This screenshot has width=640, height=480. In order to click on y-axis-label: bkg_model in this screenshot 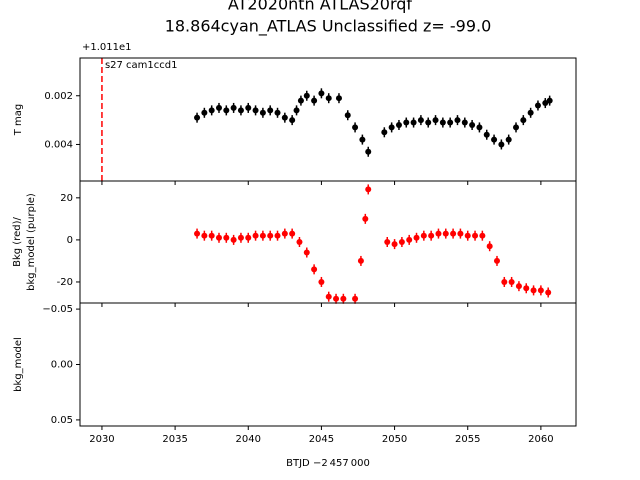, I will do `click(18, 364)`.